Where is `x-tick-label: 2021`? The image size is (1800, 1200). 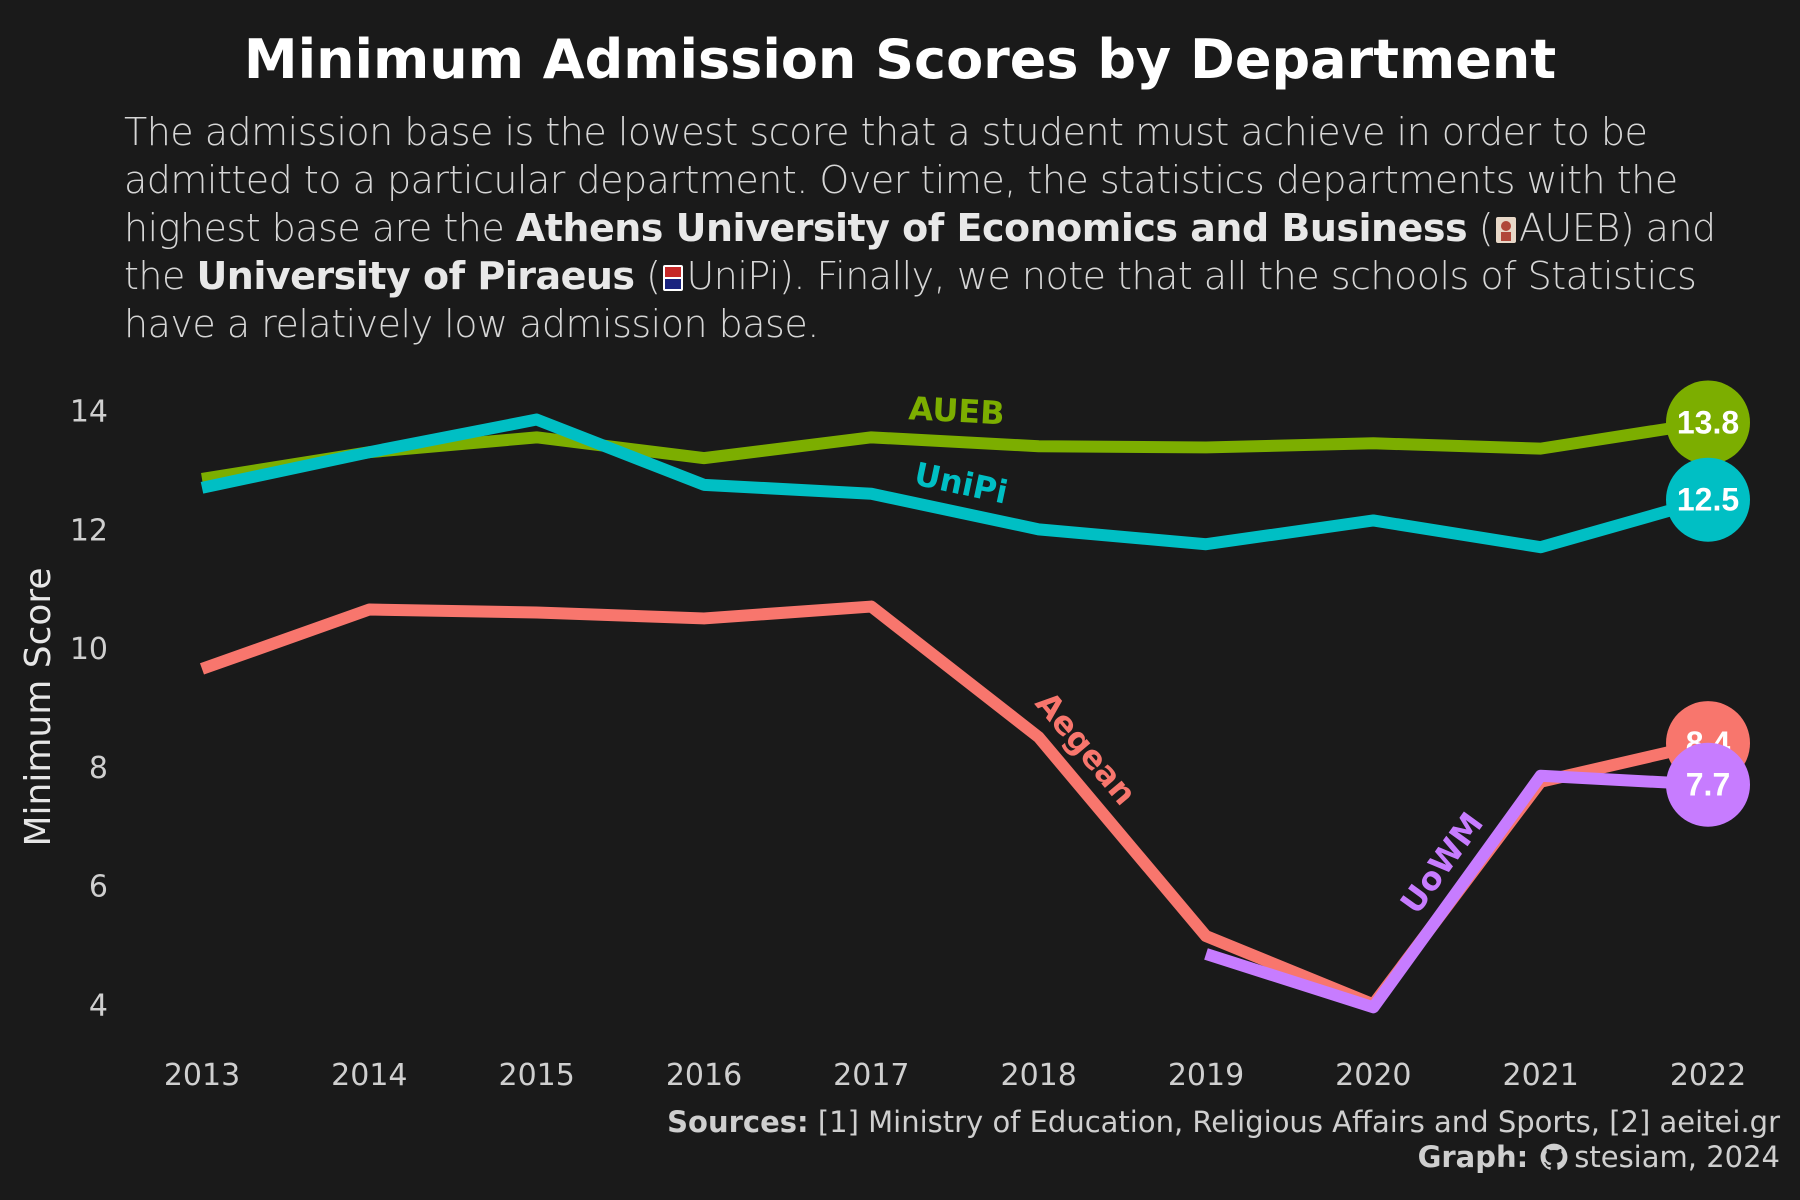
x-tick-label: 2021 is located at coordinates (1540, 1075).